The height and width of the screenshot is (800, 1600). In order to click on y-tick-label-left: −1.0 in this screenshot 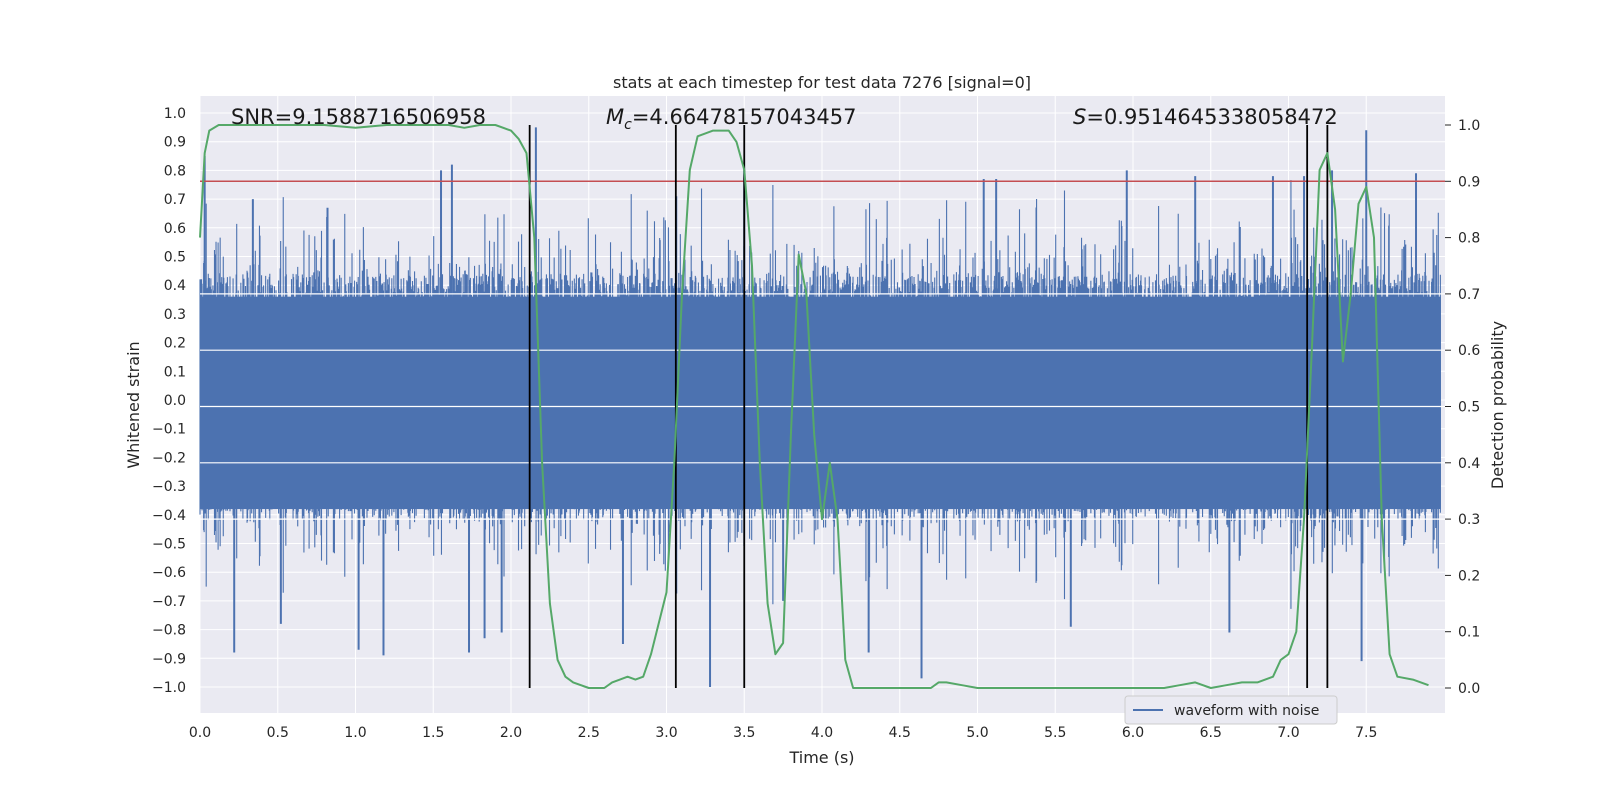, I will do `click(169, 688)`.